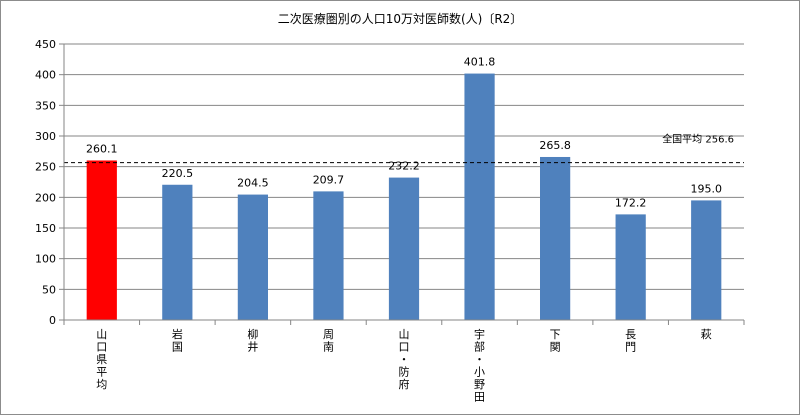 This screenshot has height=415, width=800. What do you see at coordinates (252, 340) in the screenshot?
I see `category-label: 柳井` at bounding box center [252, 340].